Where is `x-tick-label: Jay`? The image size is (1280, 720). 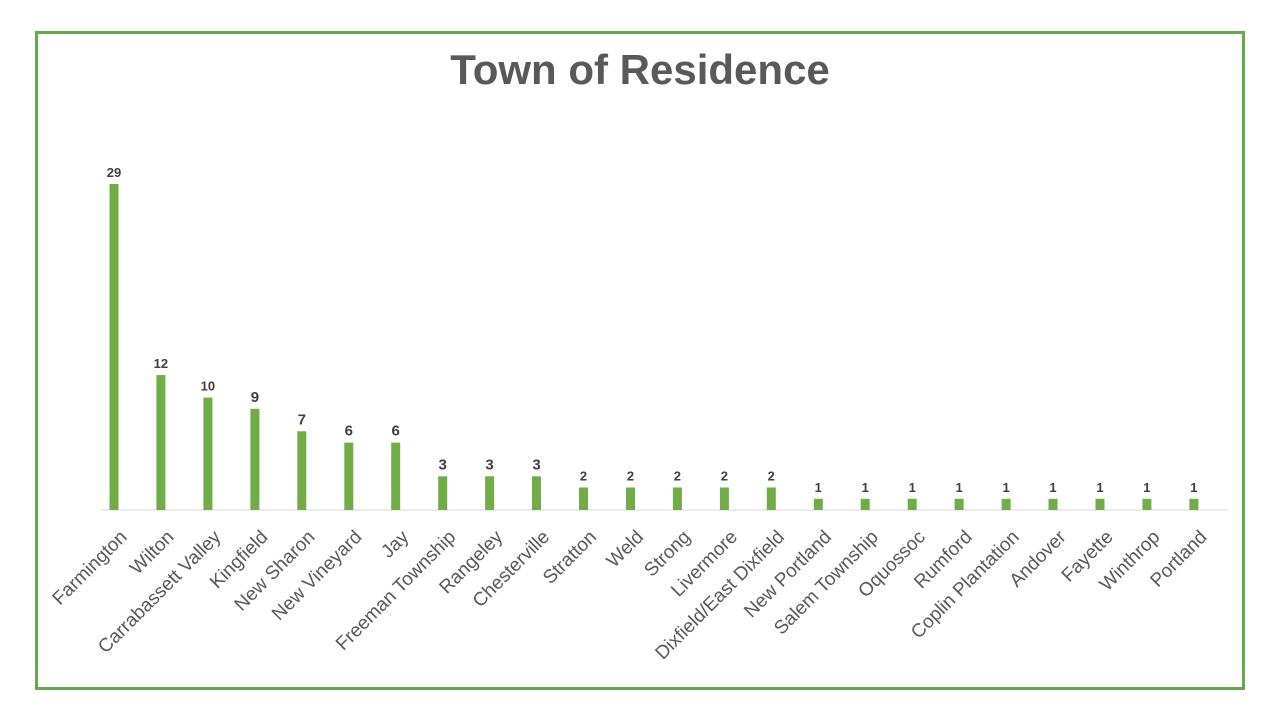
x-tick-label: Jay is located at coordinates (395, 544).